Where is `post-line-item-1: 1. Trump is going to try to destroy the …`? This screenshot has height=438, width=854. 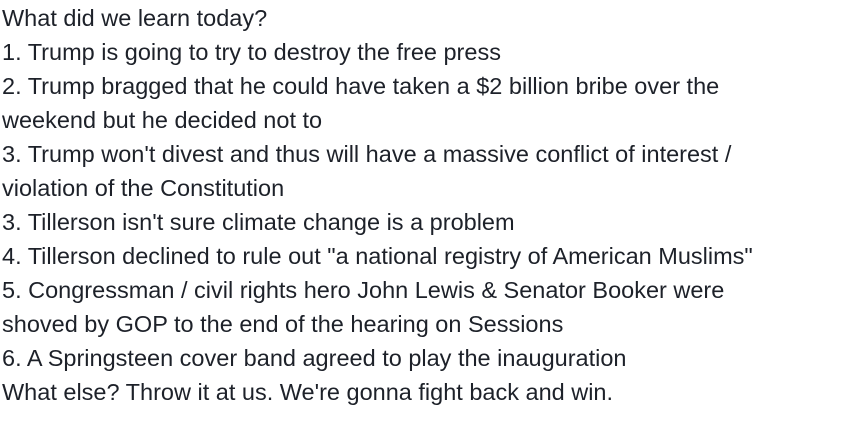 post-line-item-1: 1. Trump is going to try to destroy the … is located at coordinates (251, 52).